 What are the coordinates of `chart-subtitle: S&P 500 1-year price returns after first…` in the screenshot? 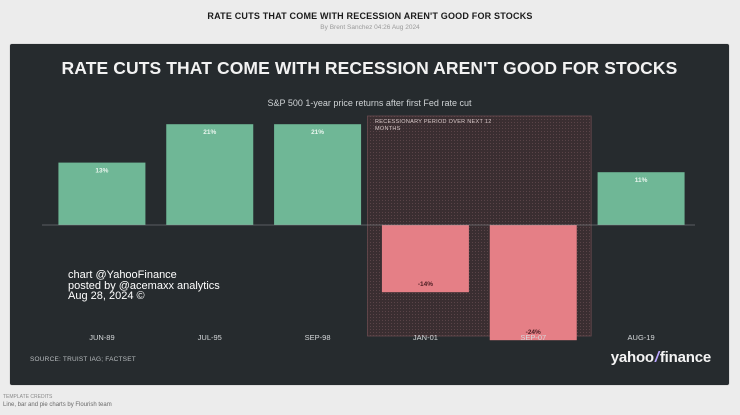 It's located at (369, 103).